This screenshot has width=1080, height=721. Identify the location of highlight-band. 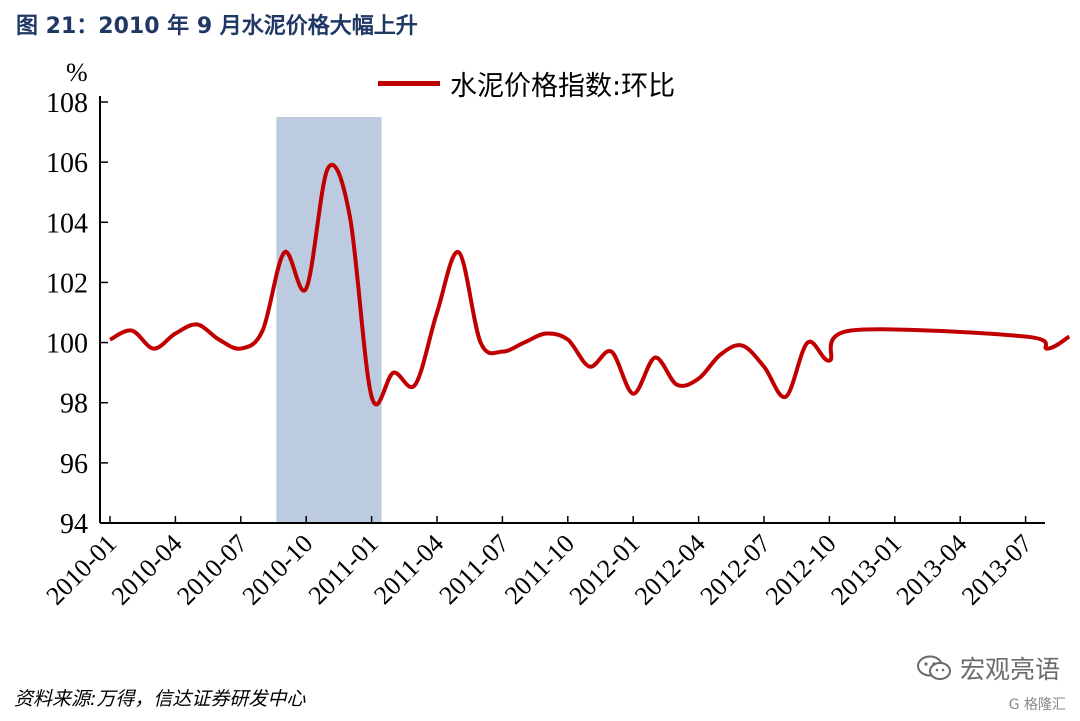
(329, 320).